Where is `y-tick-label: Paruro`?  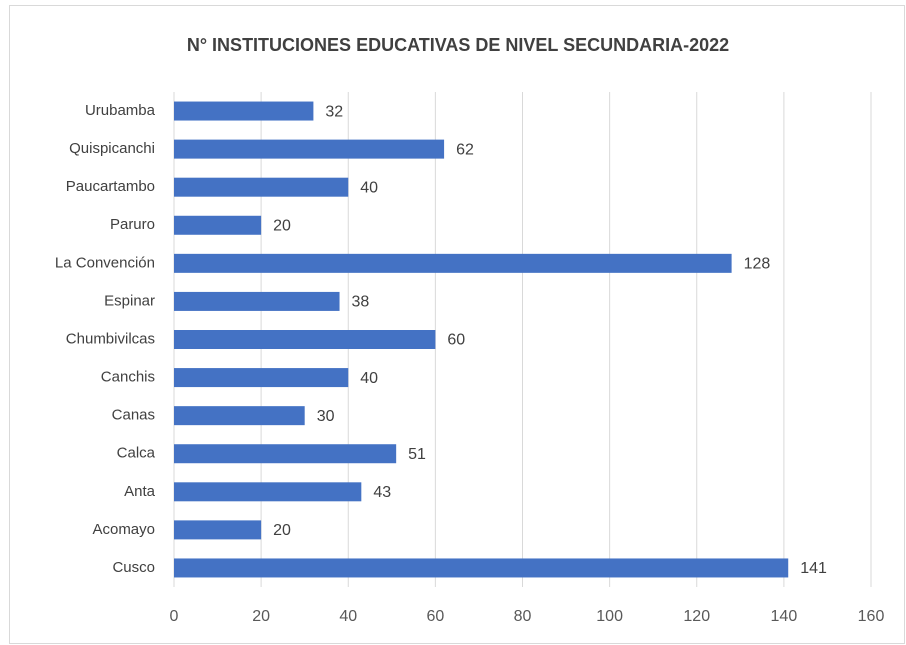 y-tick-label: Paruro is located at coordinates (132, 224).